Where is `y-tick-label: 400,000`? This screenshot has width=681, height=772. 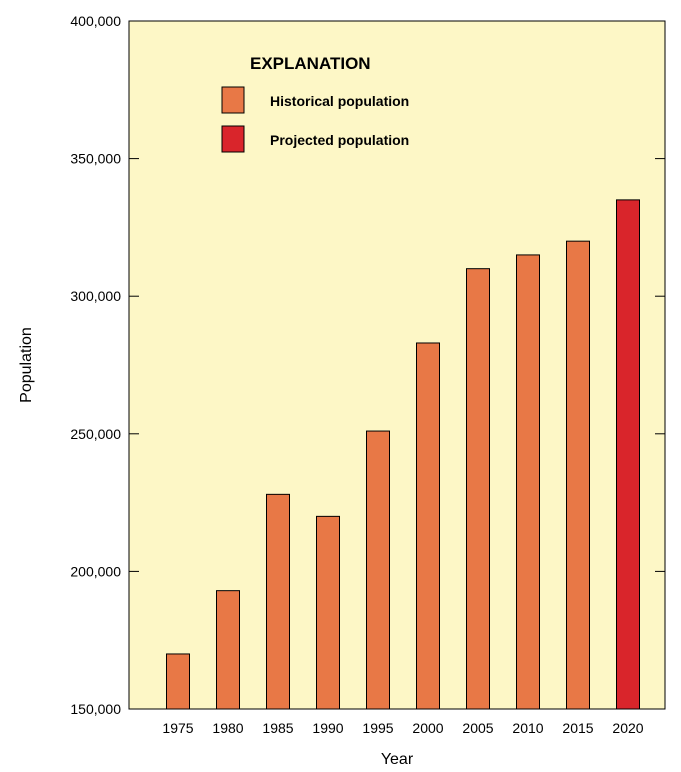
y-tick-label: 400,000 is located at coordinates (95, 21).